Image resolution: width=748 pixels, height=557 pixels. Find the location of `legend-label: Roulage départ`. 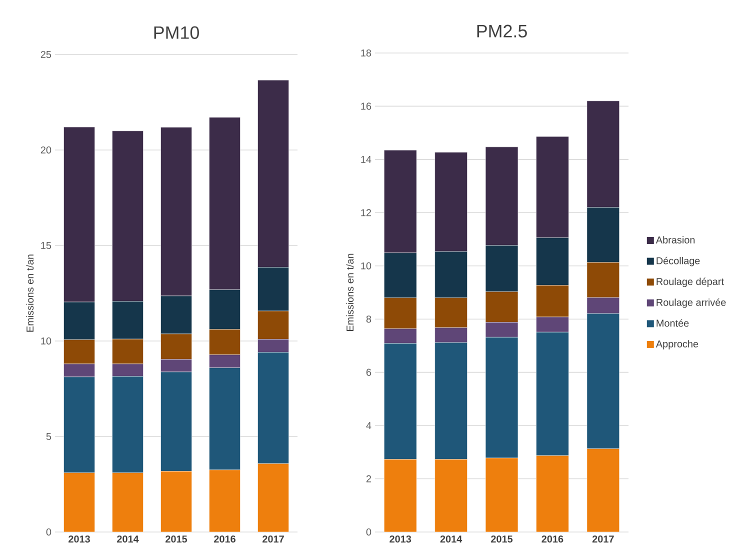

legend-label: Roulage départ is located at coordinates (690, 283).